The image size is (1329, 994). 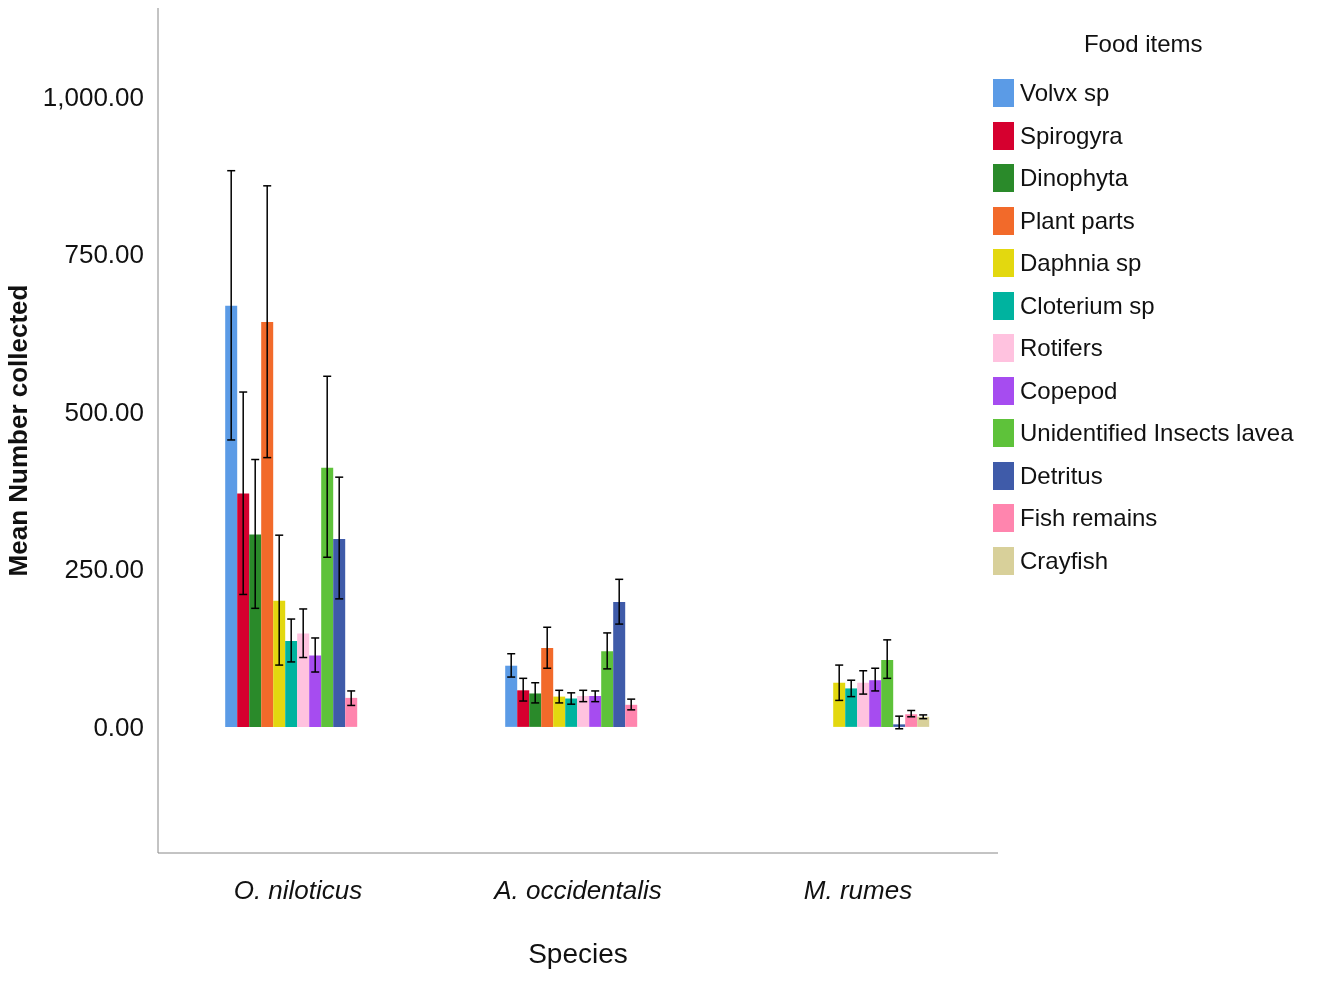 I want to click on y-axis-title: Mean Number collected, so click(x=18, y=430).